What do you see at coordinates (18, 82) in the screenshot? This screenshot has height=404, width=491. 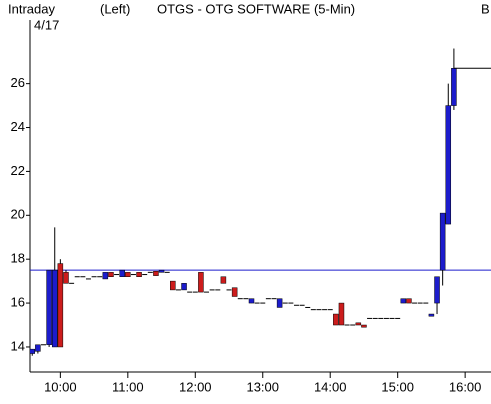 I see `y-tick-label: 26` at bounding box center [18, 82].